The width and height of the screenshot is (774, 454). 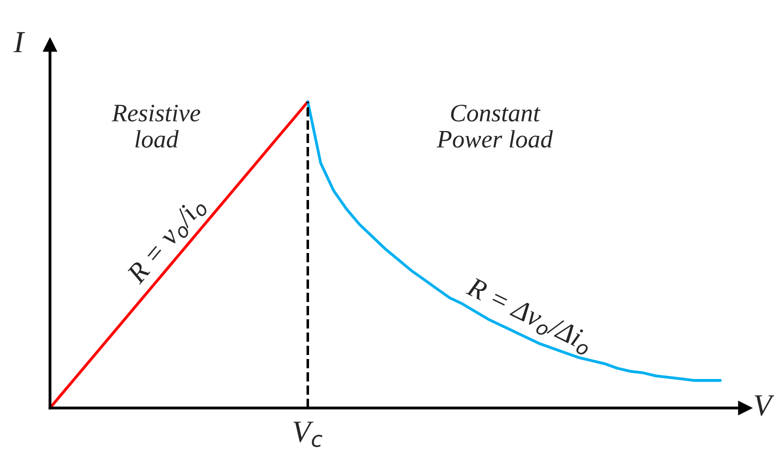 What do you see at coordinates (156, 126) in the screenshot?
I see `annotation: Resistive load` at bounding box center [156, 126].